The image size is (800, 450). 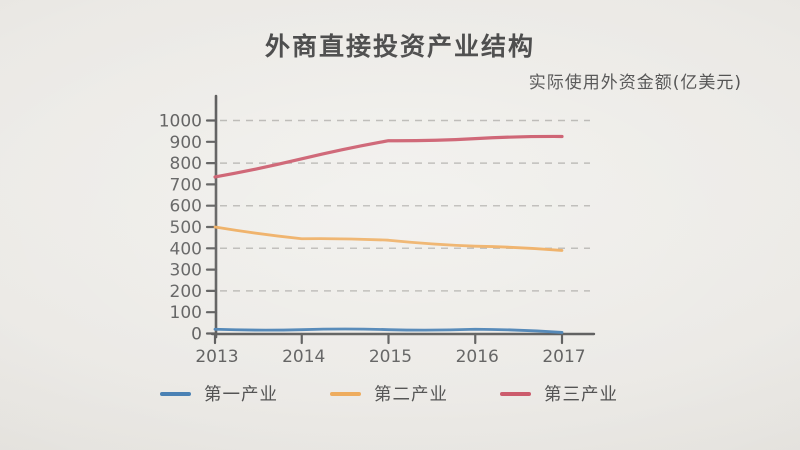 I want to click on legend-swatch-orange, so click(x=345, y=393).